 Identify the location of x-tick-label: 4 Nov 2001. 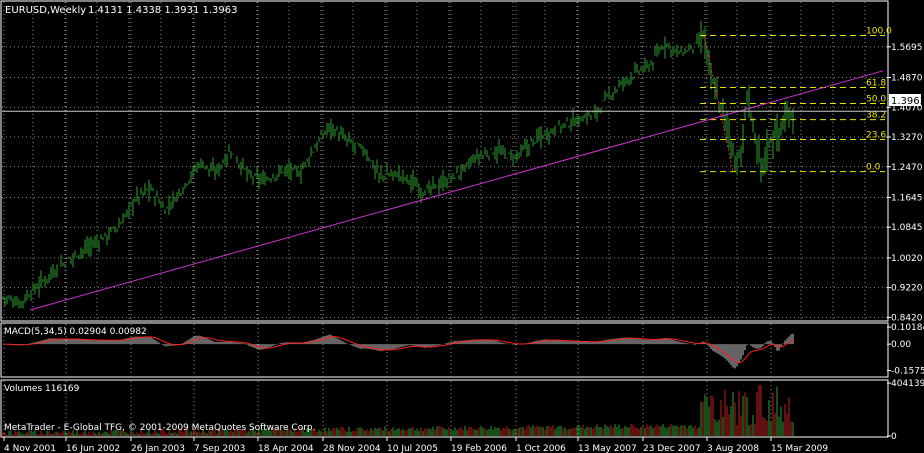
(30, 448).